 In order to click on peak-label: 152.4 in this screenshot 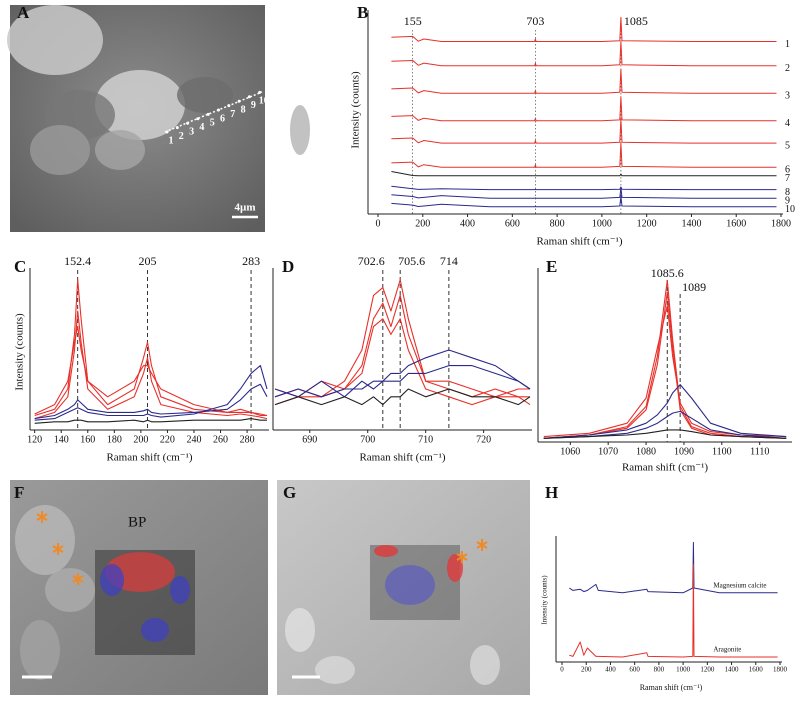, I will do `click(77, 261)`.